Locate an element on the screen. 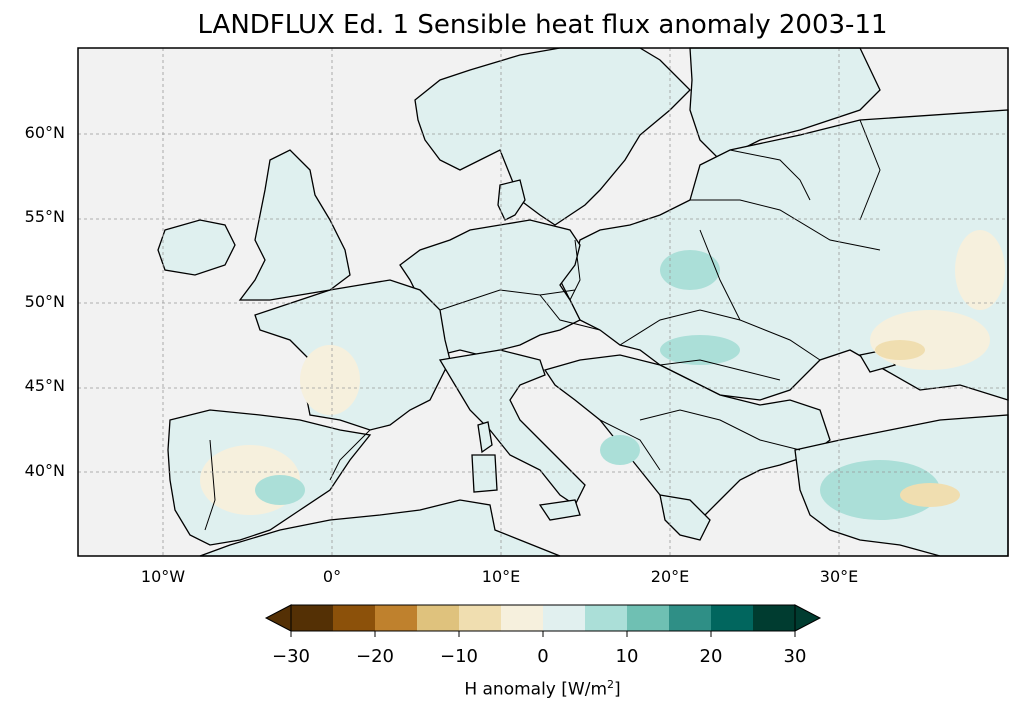 The height and width of the screenshot is (718, 1022). denmark-land is located at coordinates (511, 200).